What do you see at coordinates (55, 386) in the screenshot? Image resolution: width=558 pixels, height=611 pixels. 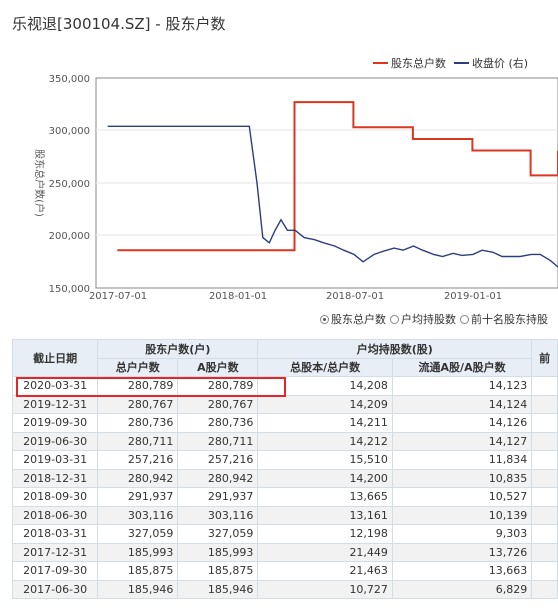 I see `cell-date: 2020-03-31` at bounding box center [55, 386].